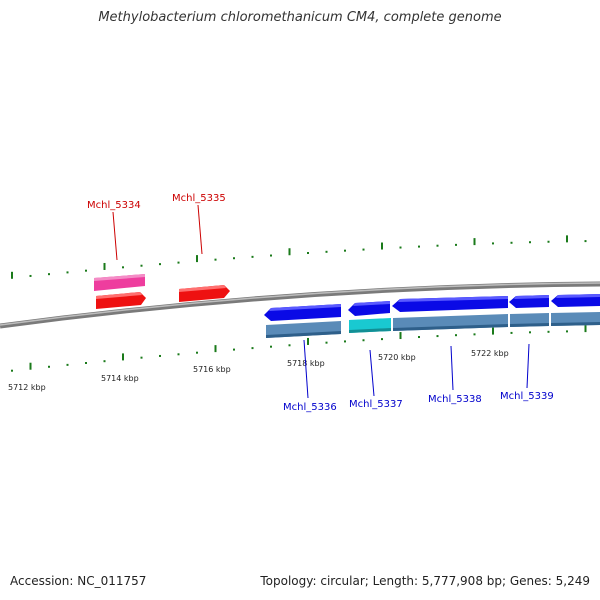 The height and width of the screenshot is (600, 600). I want to click on scale-label: 5716 kbp, so click(212, 369).